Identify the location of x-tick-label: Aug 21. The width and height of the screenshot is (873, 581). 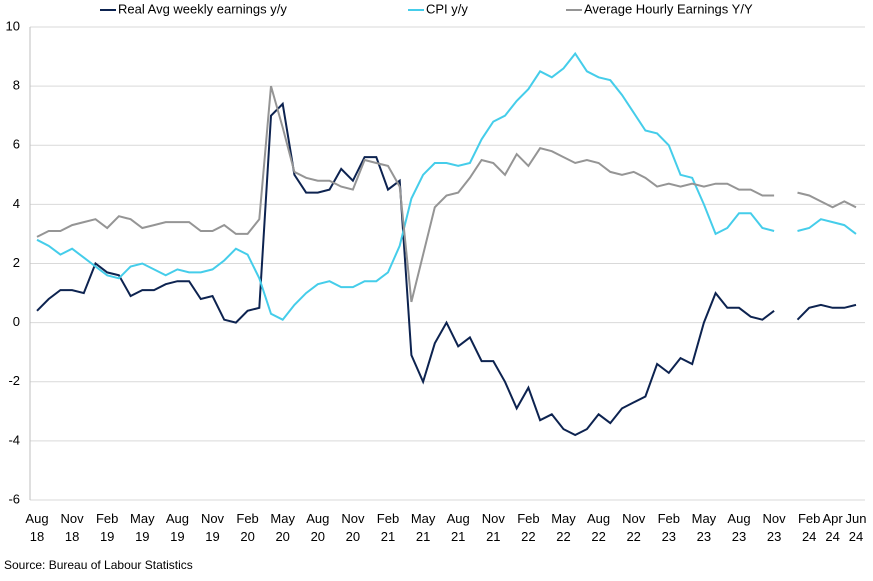
(458, 527).